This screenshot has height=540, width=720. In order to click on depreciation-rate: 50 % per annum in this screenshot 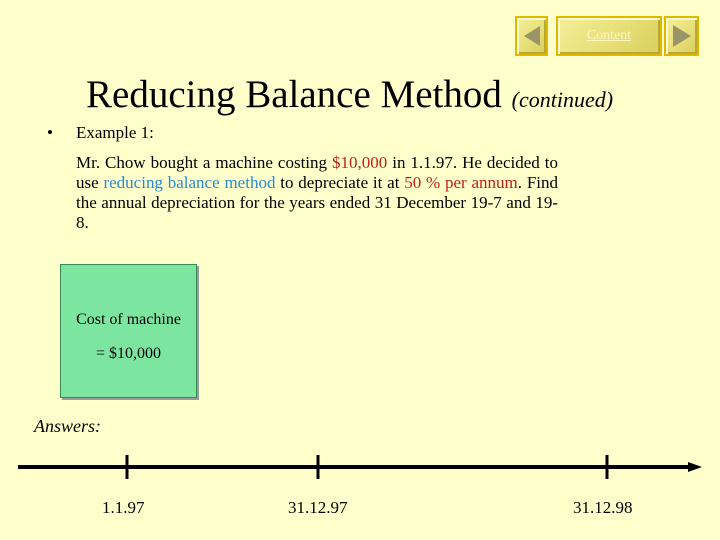, I will do `click(461, 182)`.